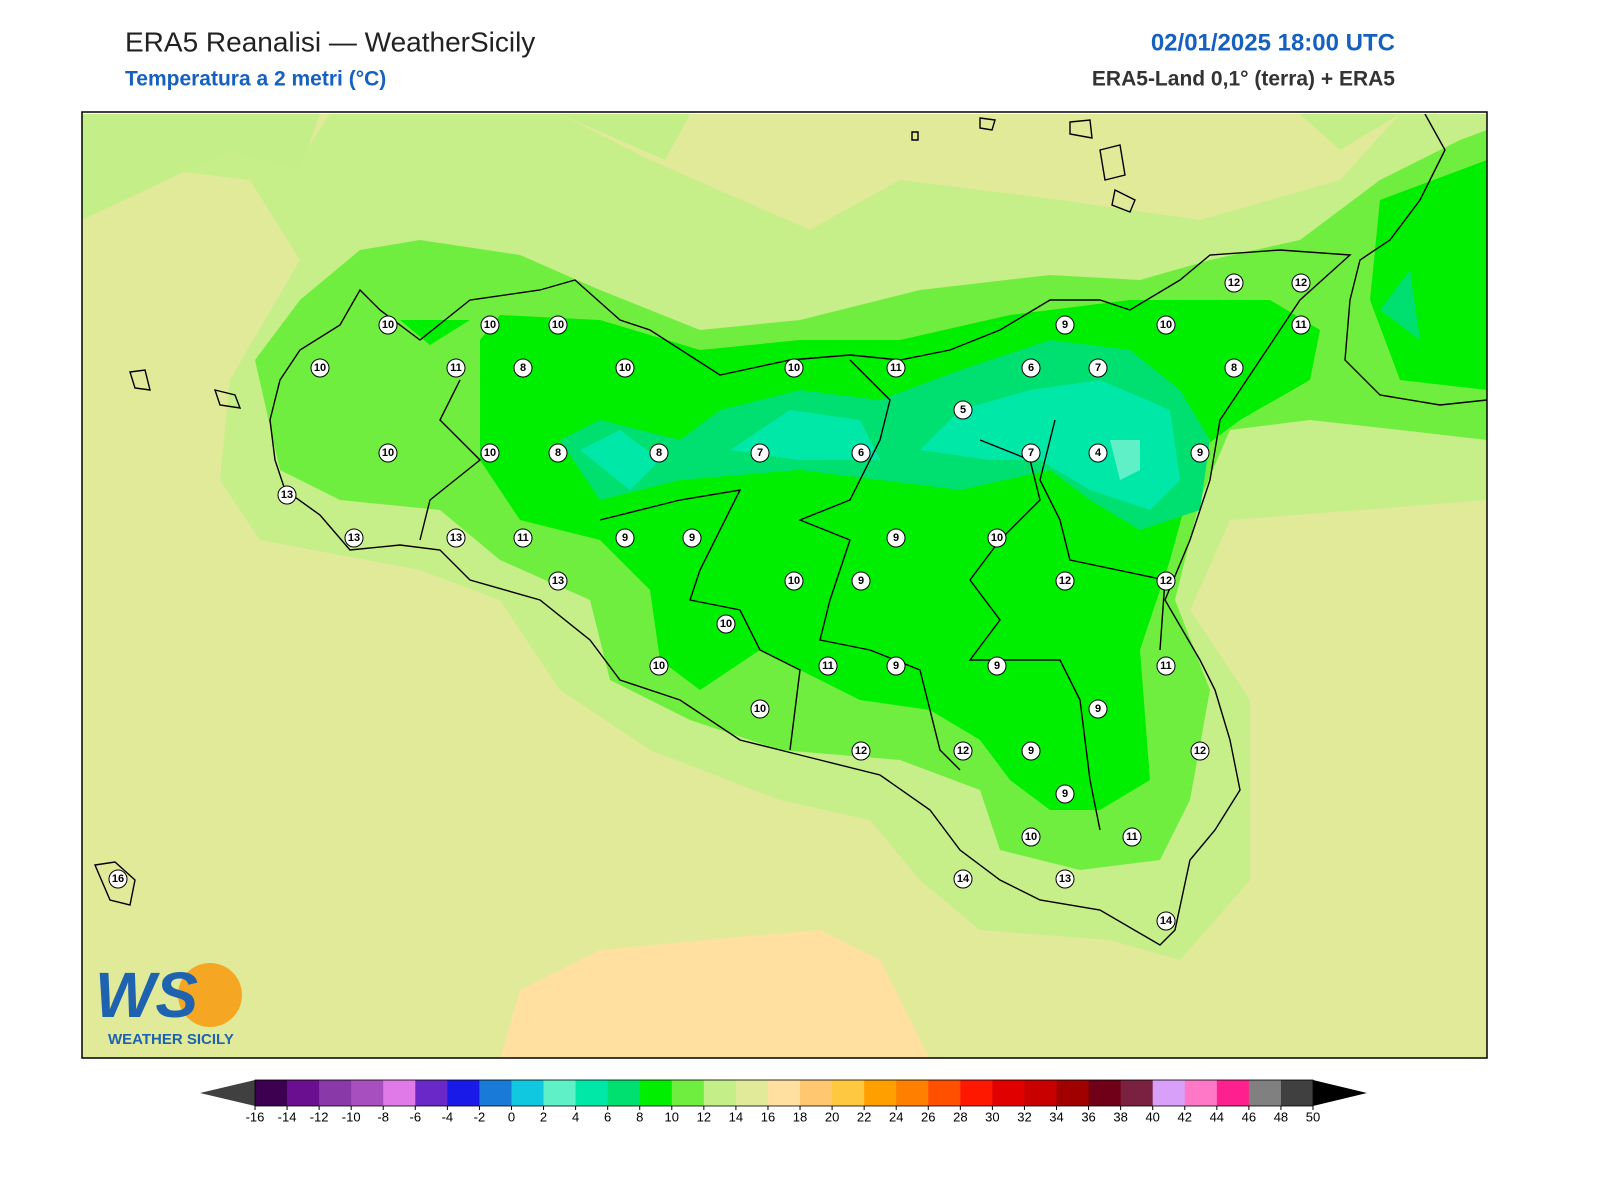 The width and height of the screenshot is (1600, 1200). What do you see at coordinates (146, 995) in the screenshot?
I see `logo-mark: WS` at bounding box center [146, 995].